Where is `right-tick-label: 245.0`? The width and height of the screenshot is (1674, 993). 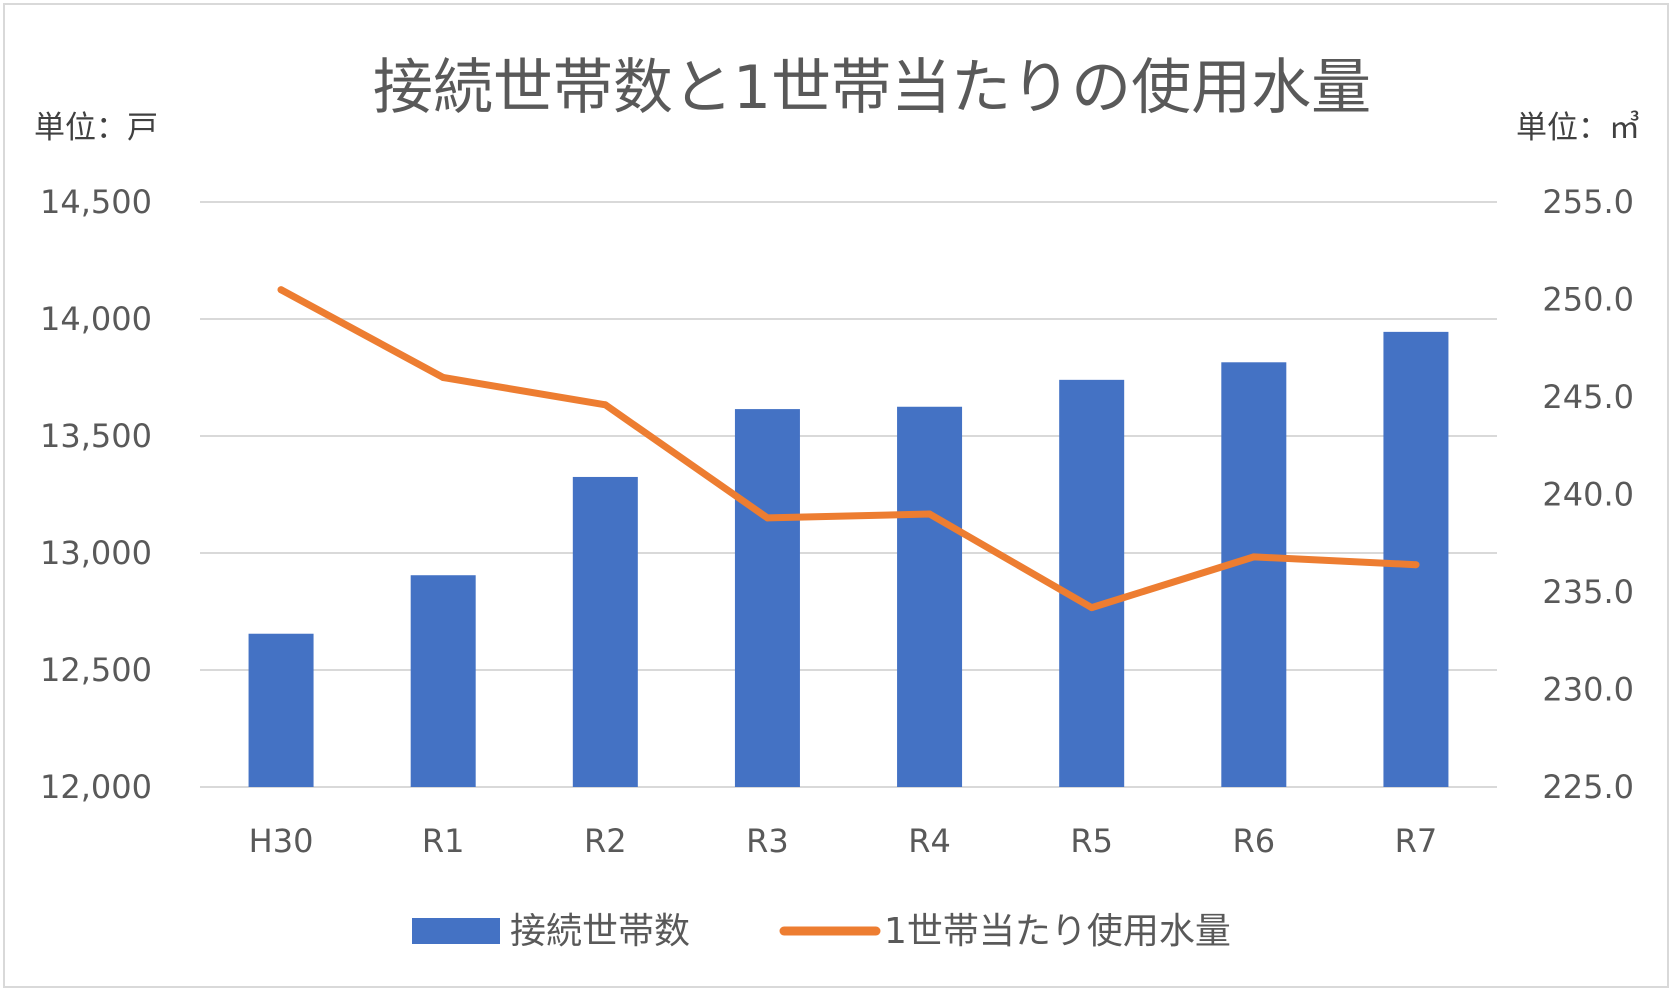
right-tick-label: 245.0 is located at coordinates (1588, 397).